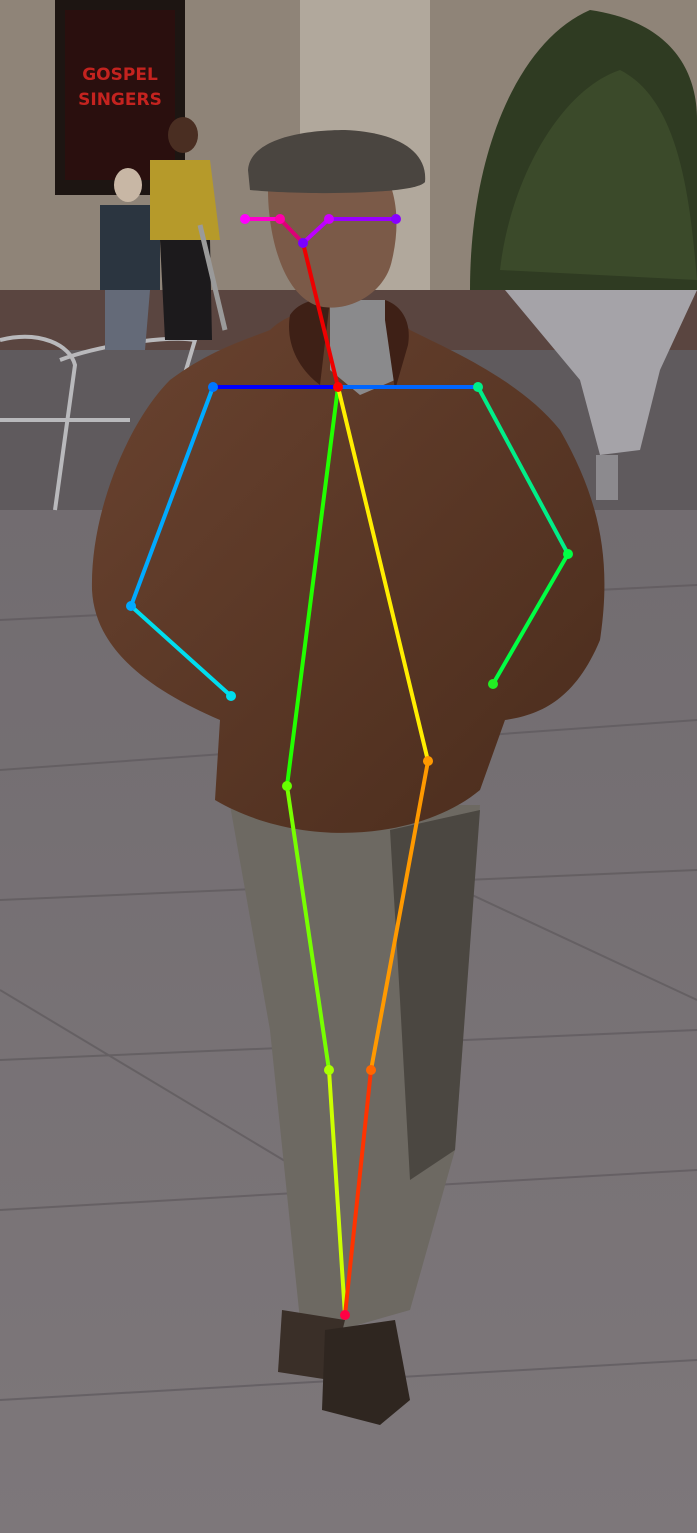  I want to click on poster-line-2: SINGERS, so click(120, 100).